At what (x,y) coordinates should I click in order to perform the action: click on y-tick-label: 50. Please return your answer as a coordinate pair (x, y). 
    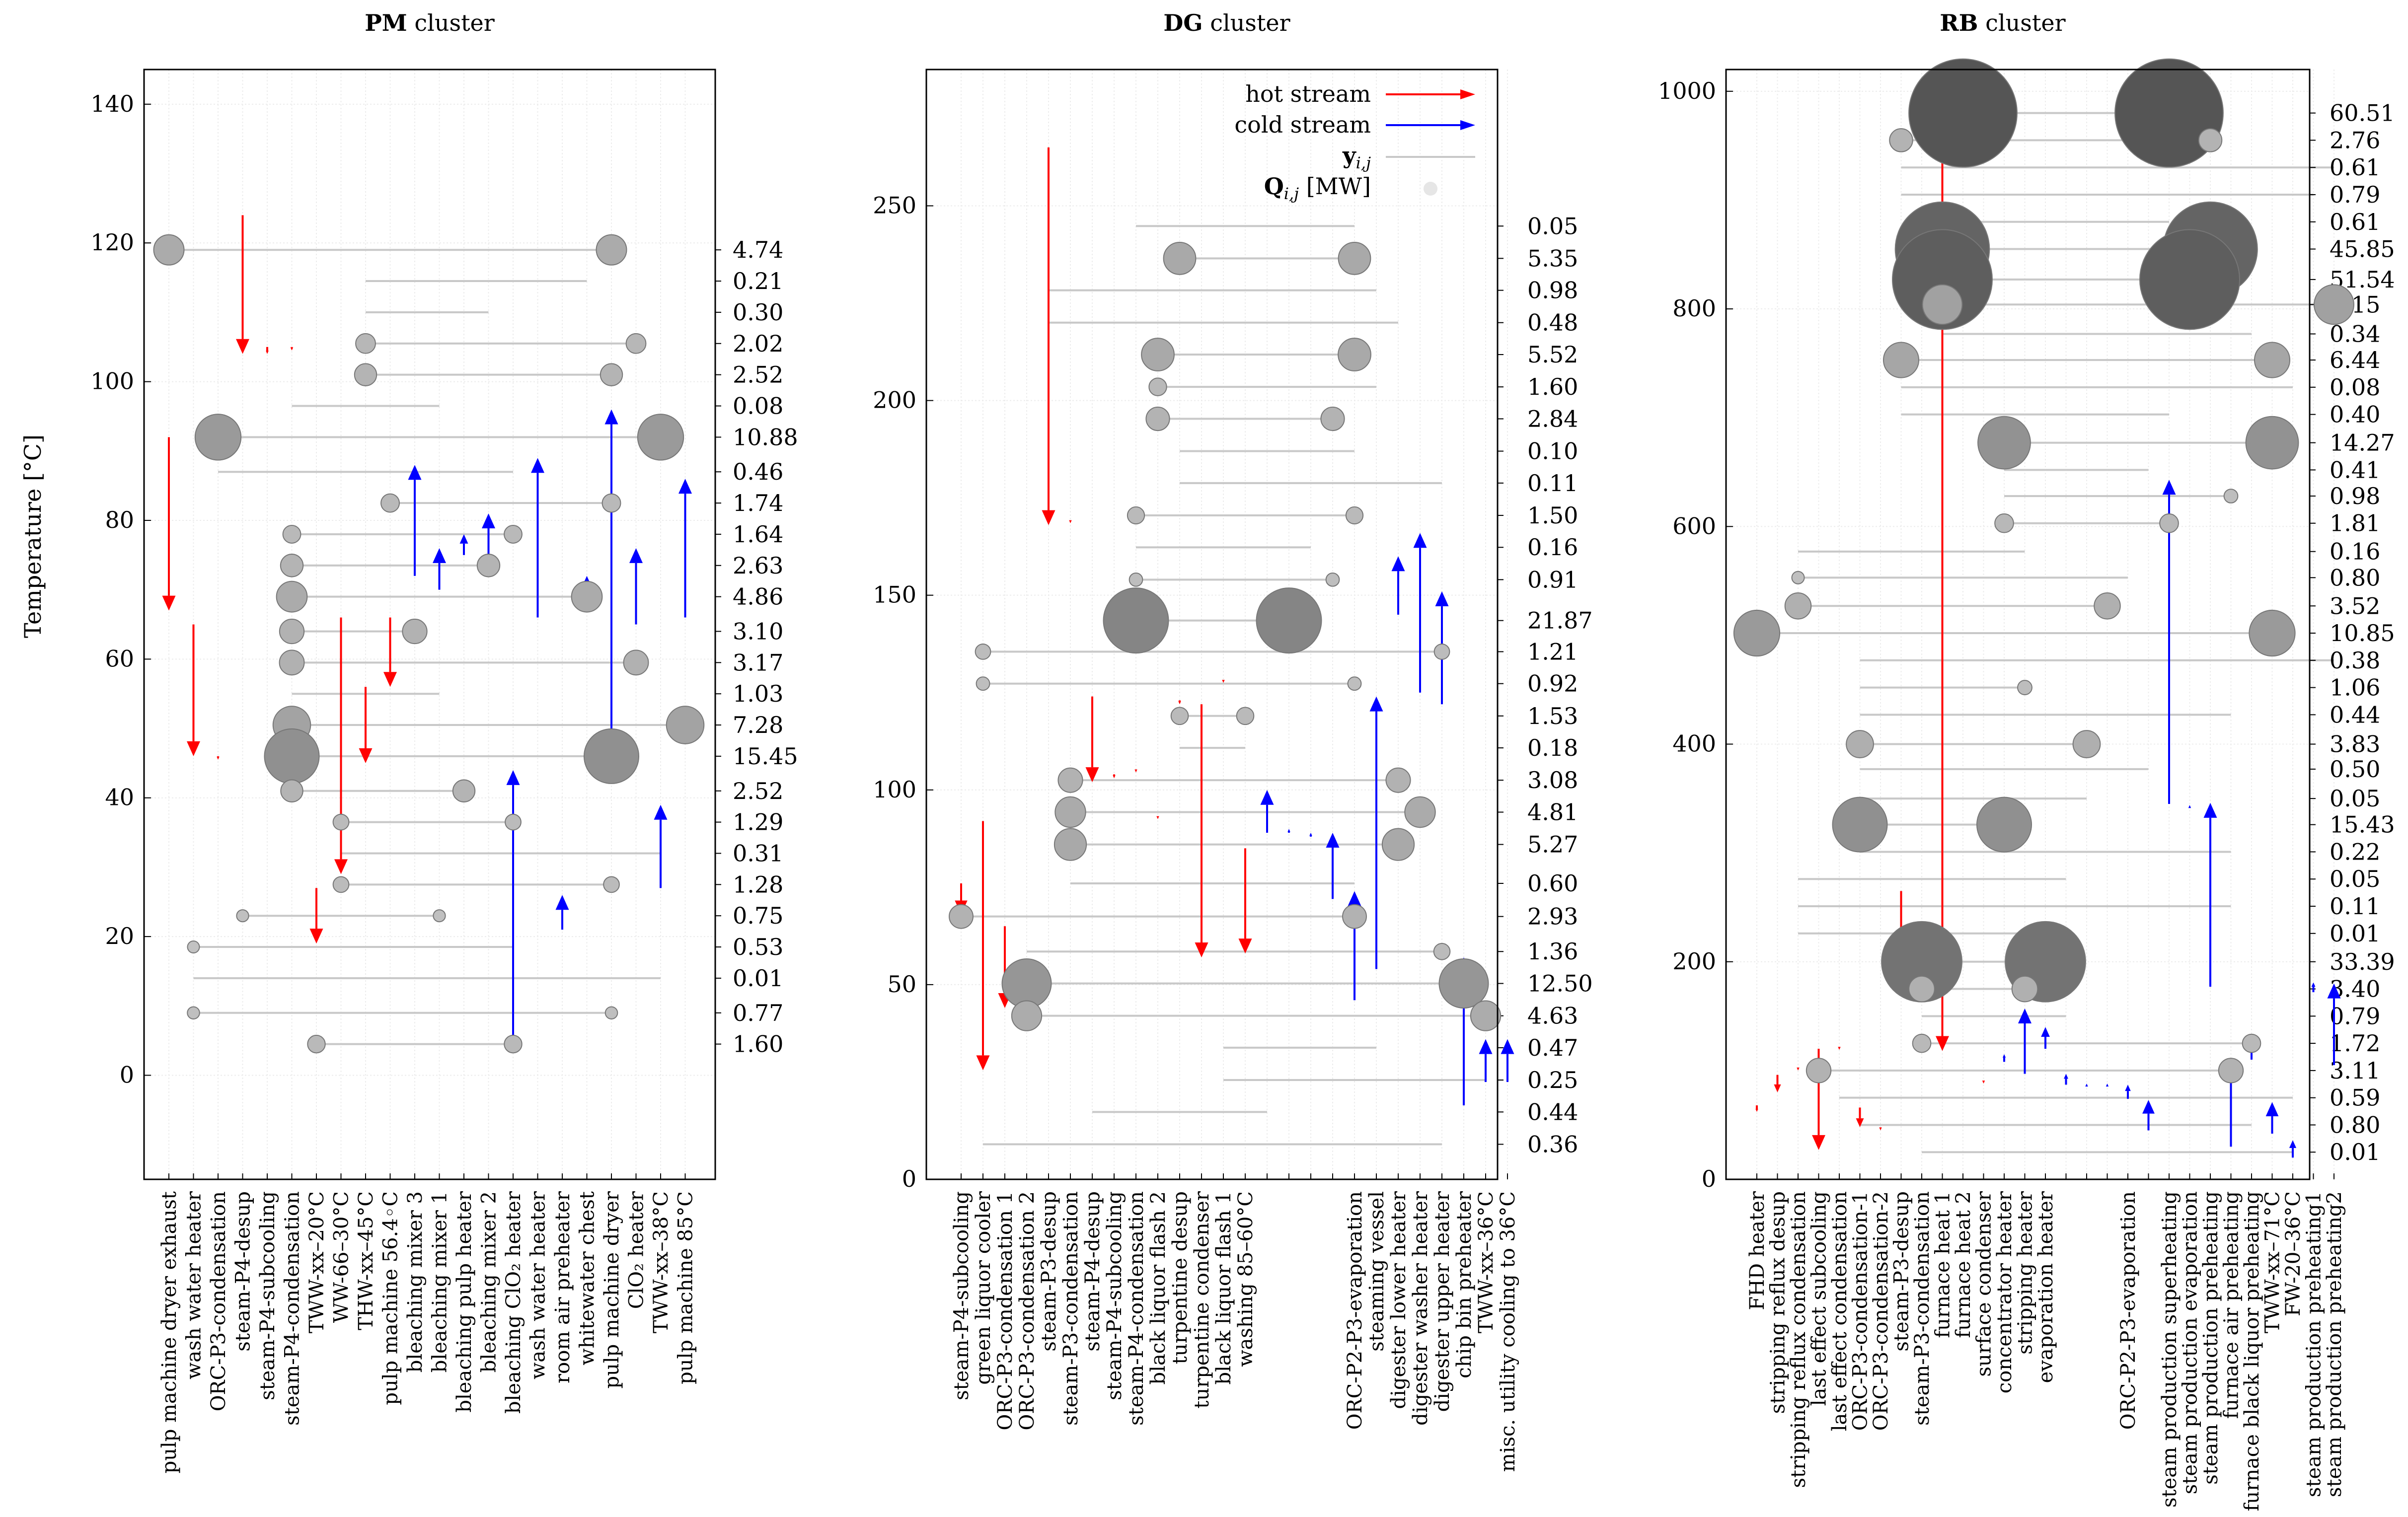
    Looking at the image, I should click on (901, 984).